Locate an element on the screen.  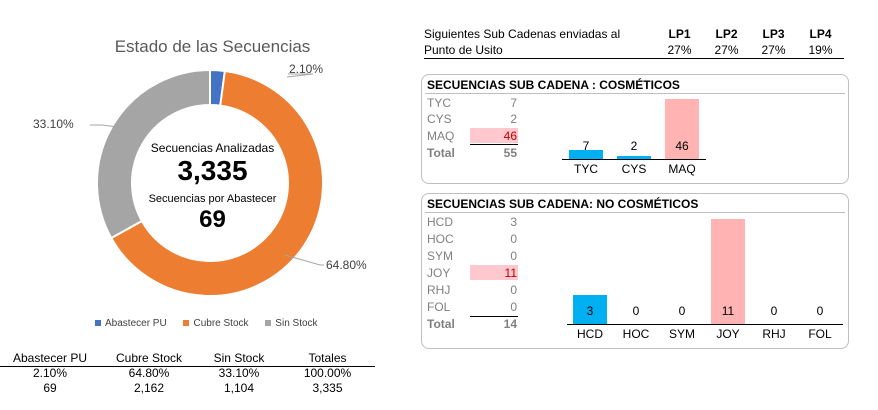
donut-legend: Abastecer PU Cubre Stock Sin Stock is located at coordinates (213, 323).